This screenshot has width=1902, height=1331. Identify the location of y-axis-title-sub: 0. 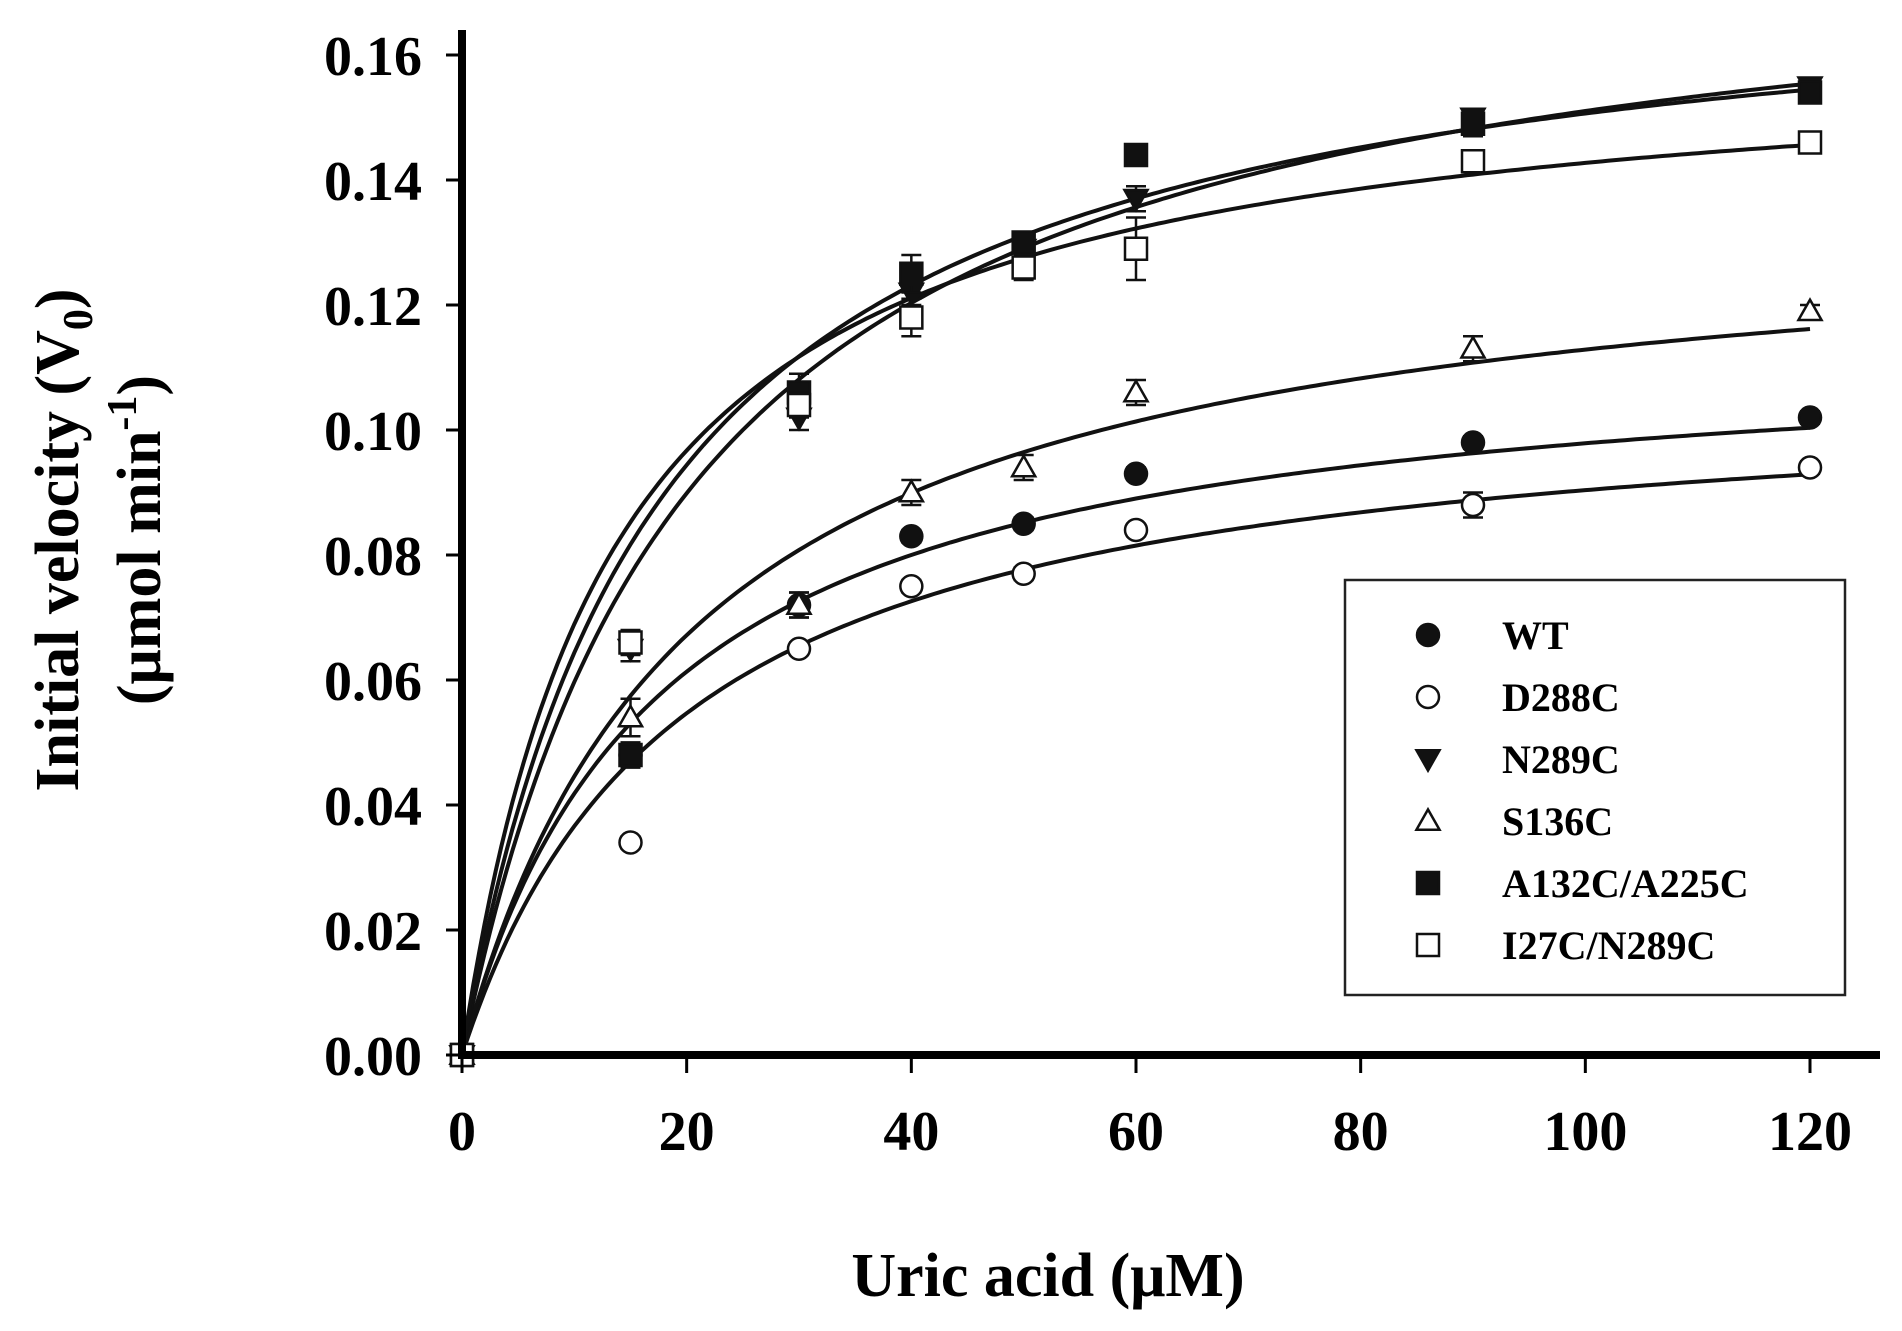
(79, 319).